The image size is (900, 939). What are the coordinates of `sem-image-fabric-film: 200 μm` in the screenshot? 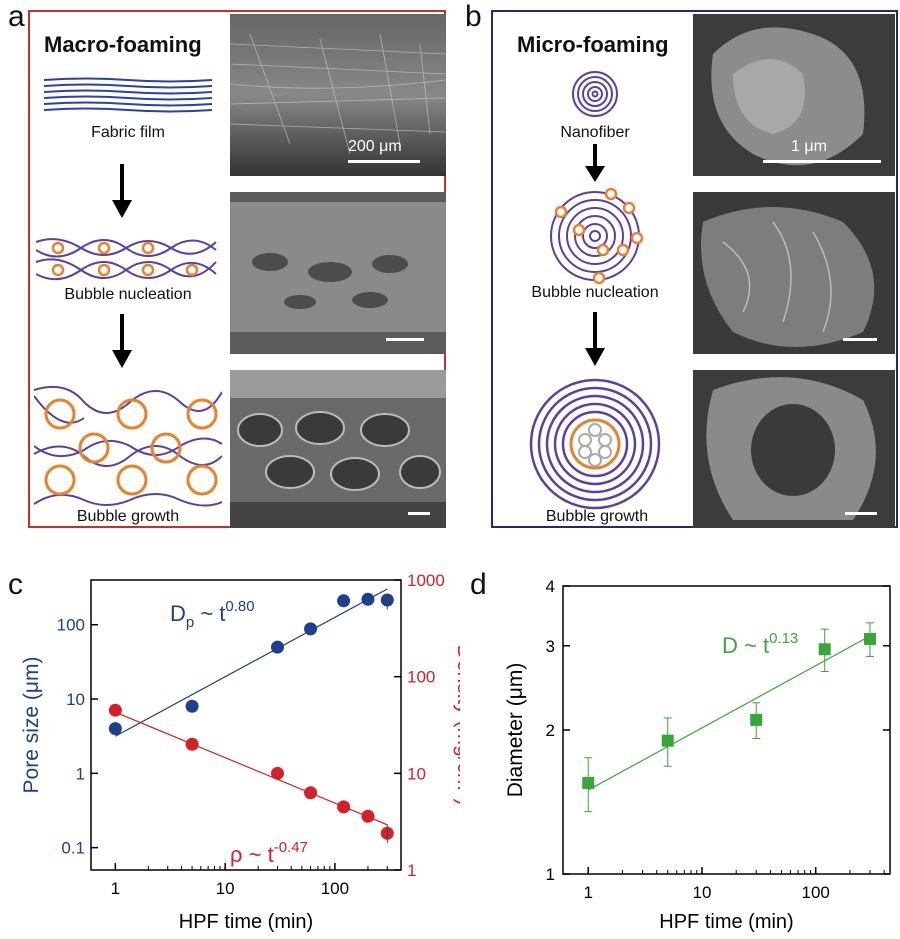 It's located at (338, 95).